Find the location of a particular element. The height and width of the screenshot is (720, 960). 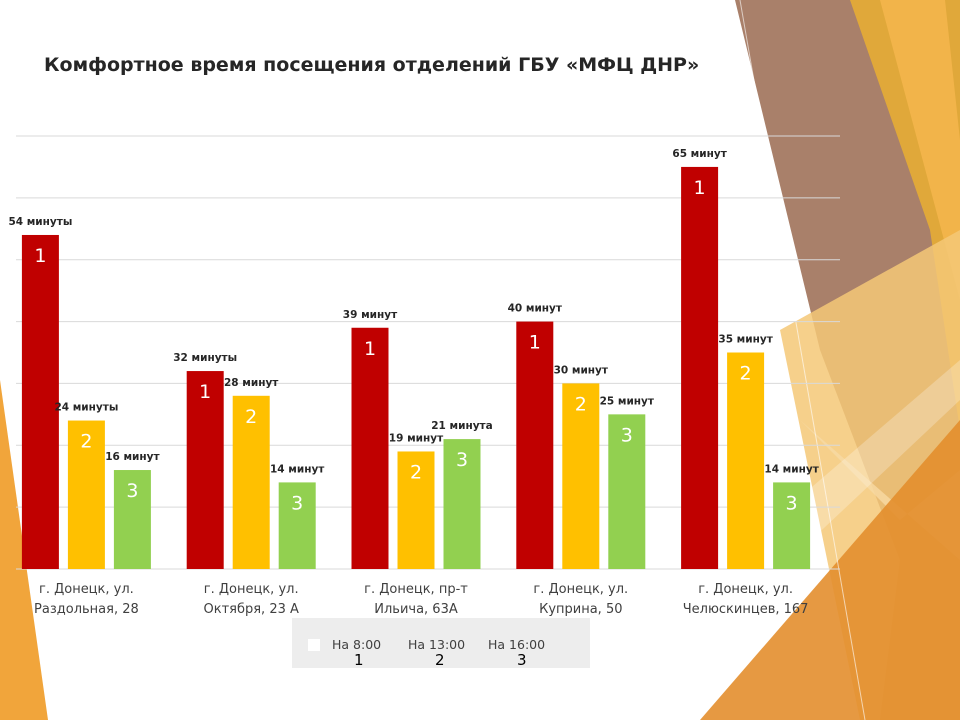

data-label: 30 минут is located at coordinates (581, 370).